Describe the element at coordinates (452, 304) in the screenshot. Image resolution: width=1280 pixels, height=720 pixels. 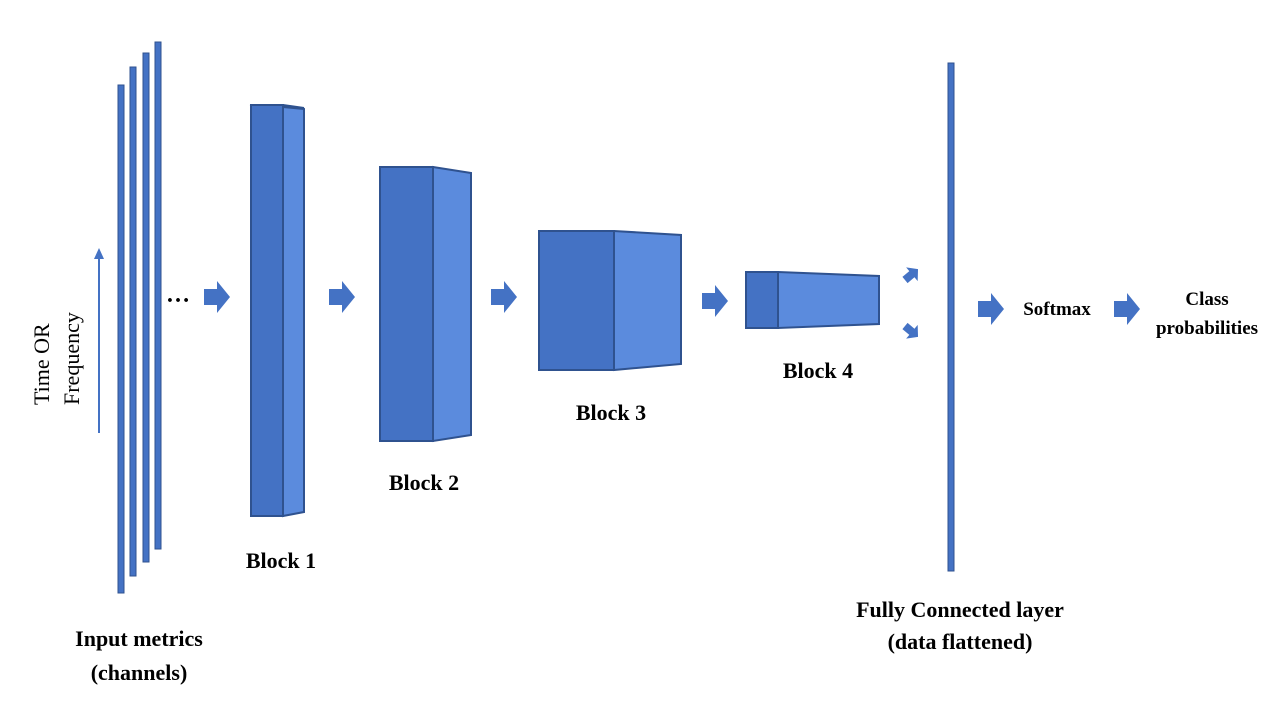
I see `block-2-side-face` at that location.